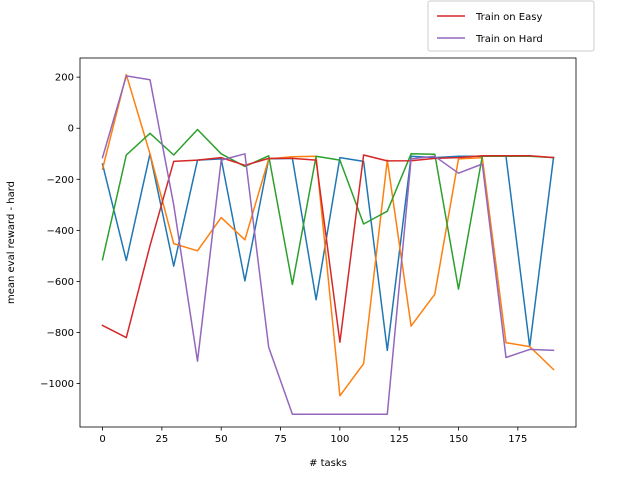 This screenshot has height=480, width=640. I want to click on x-tick-label: 100, so click(339, 439).